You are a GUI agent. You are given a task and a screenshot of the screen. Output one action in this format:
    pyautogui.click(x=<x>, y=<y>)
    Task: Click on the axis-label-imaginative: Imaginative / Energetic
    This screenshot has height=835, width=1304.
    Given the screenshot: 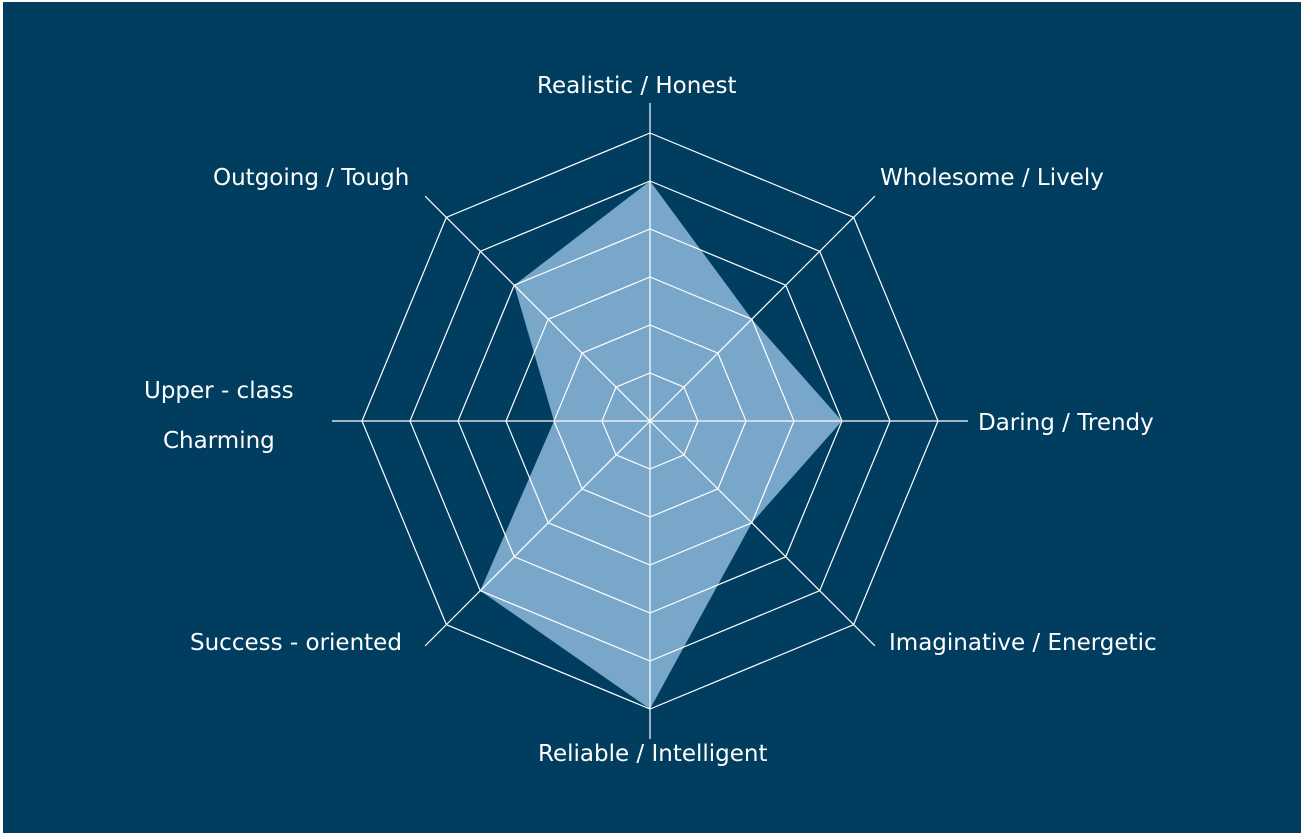 What is the action you would take?
    pyautogui.click(x=1023, y=643)
    